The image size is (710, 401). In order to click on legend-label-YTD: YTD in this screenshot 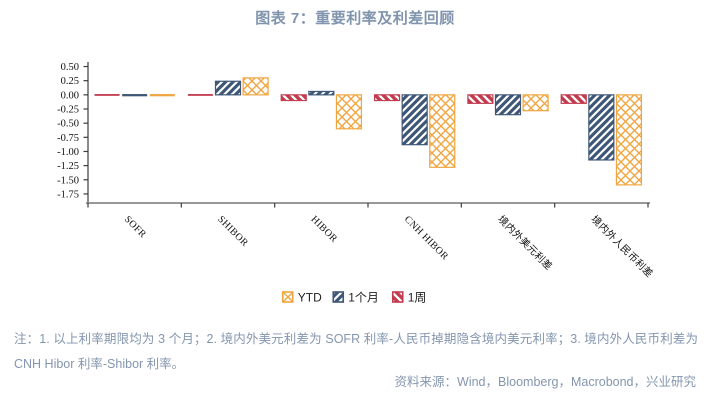, I will do `click(310, 298)`.